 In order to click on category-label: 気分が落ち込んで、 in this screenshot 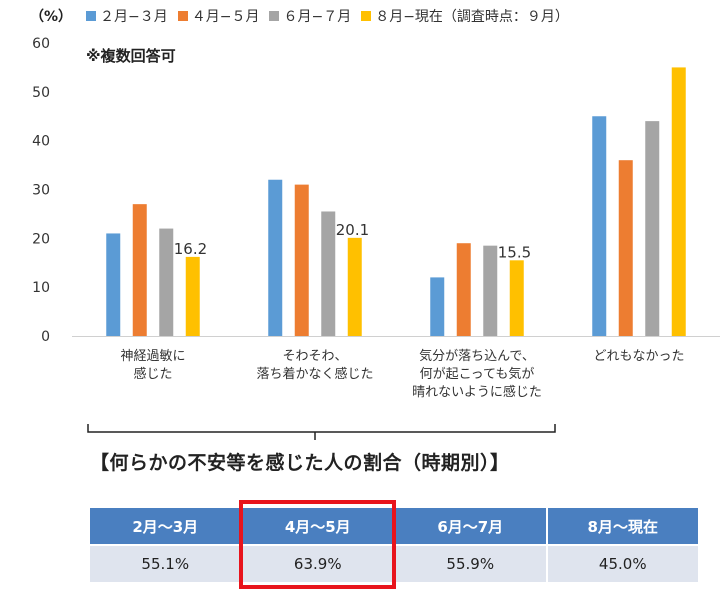, I will do `click(477, 356)`.